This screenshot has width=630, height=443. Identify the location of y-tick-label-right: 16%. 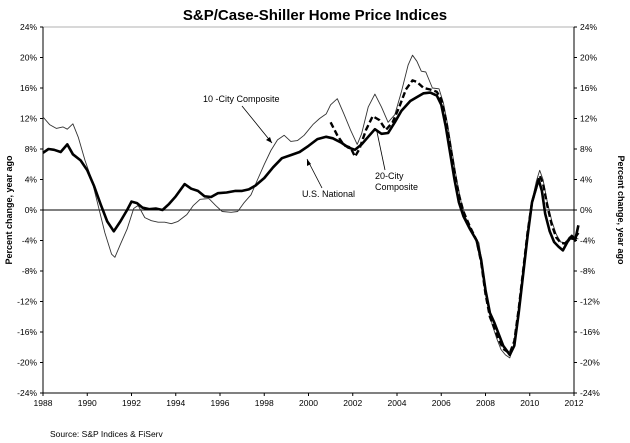
(588, 88).